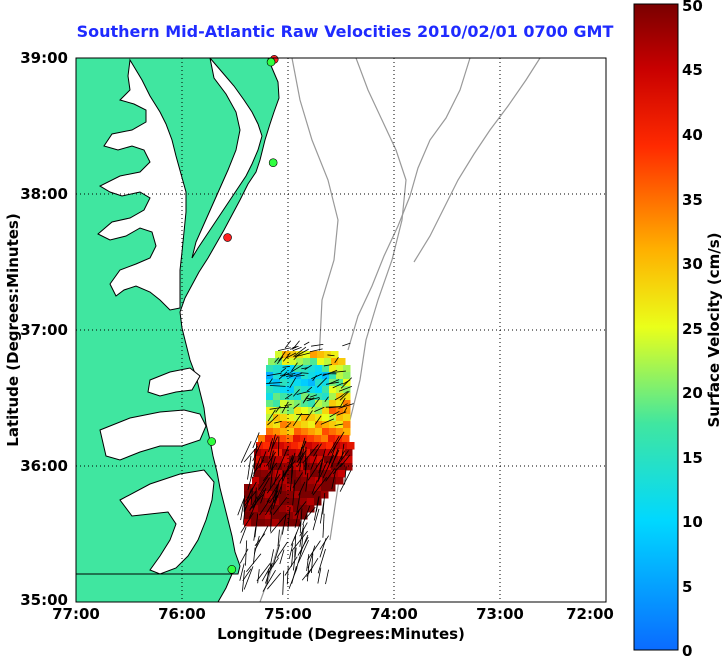 This screenshot has width=724, height=659. What do you see at coordinates (714, 330) in the screenshot?
I see `colorbar-label: Surface Velocity (cm/s)` at bounding box center [714, 330].